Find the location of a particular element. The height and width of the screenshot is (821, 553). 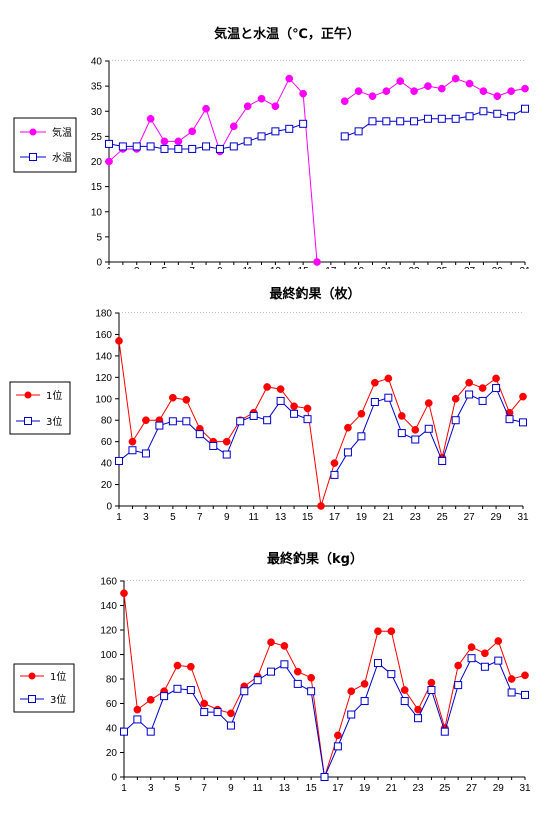

chart1-y-ticks: 0 5 10 15 20 25 30 35 40 is located at coordinates (100, 163).